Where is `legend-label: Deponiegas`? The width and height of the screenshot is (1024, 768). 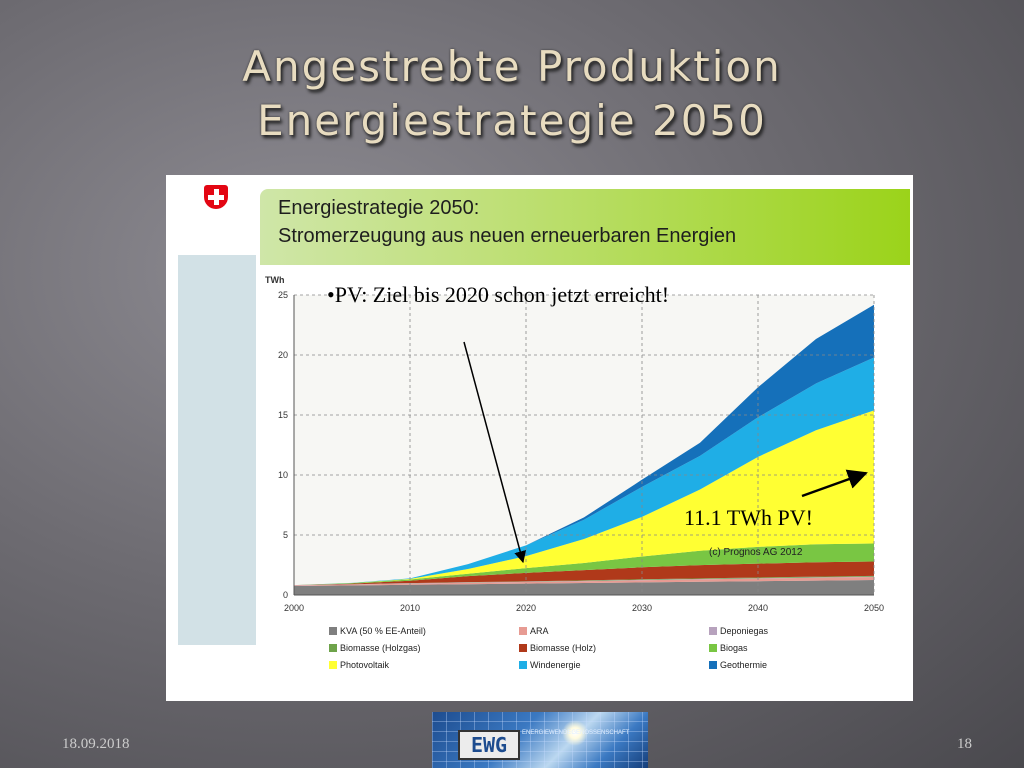
legend-label: Deponiegas is located at coordinates (744, 631).